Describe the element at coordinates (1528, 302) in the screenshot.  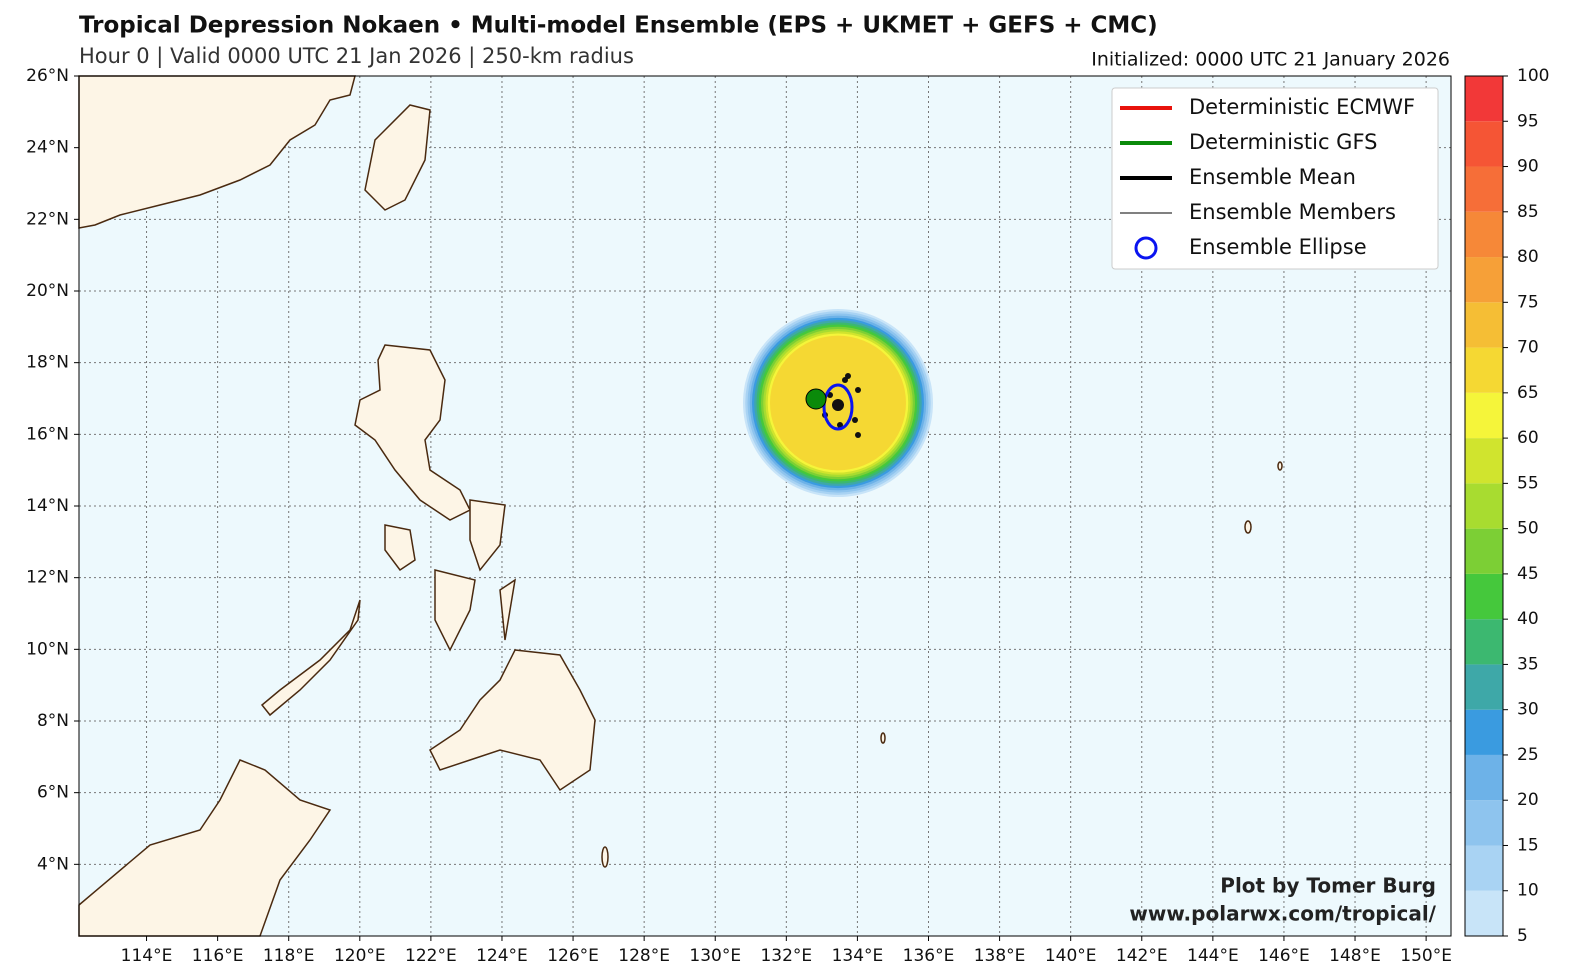
I see `colorbar-label: 75` at that location.